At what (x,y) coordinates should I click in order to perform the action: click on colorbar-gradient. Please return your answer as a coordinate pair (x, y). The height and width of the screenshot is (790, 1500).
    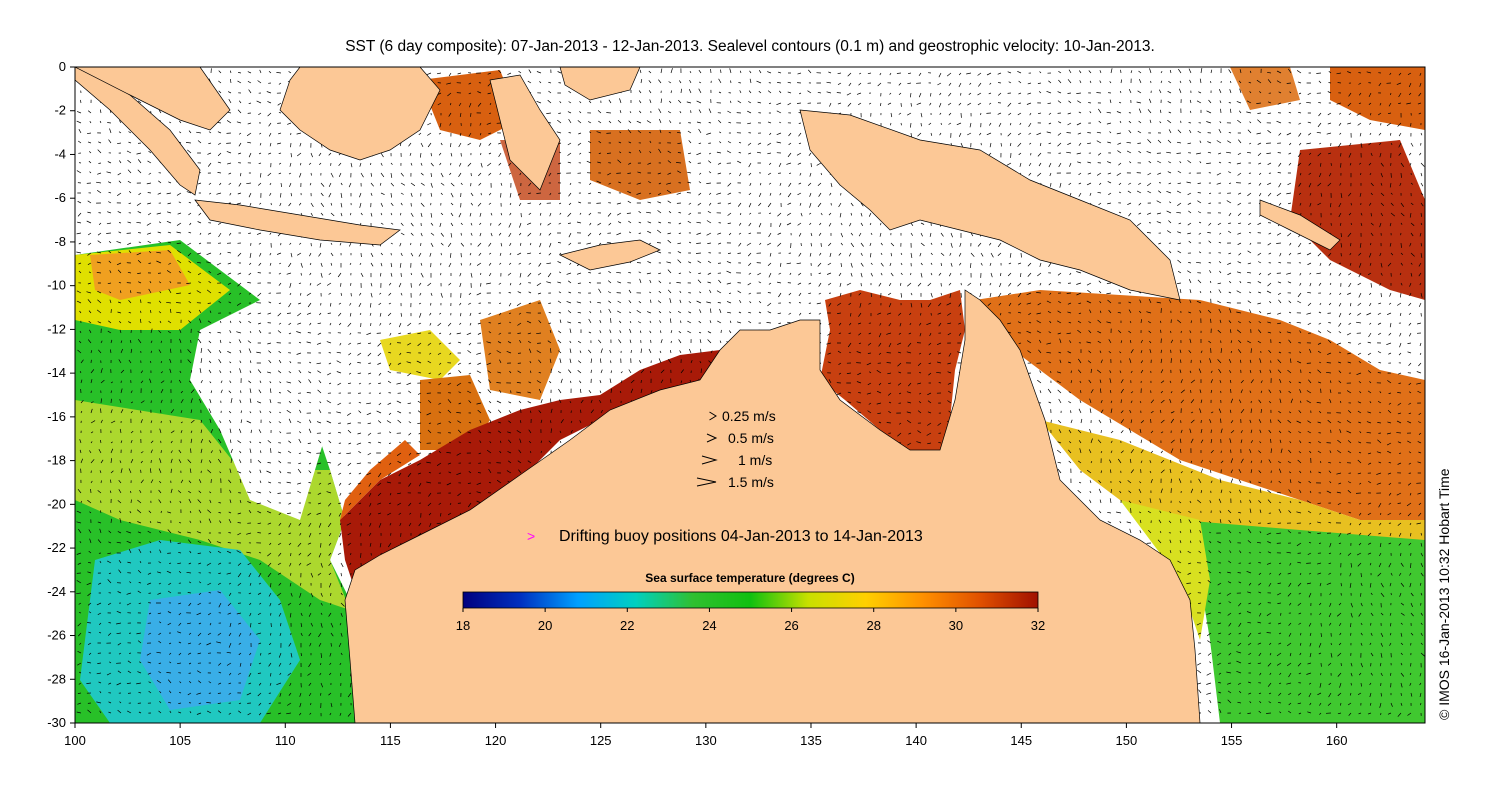
    Looking at the image, I should click on (750, 600).